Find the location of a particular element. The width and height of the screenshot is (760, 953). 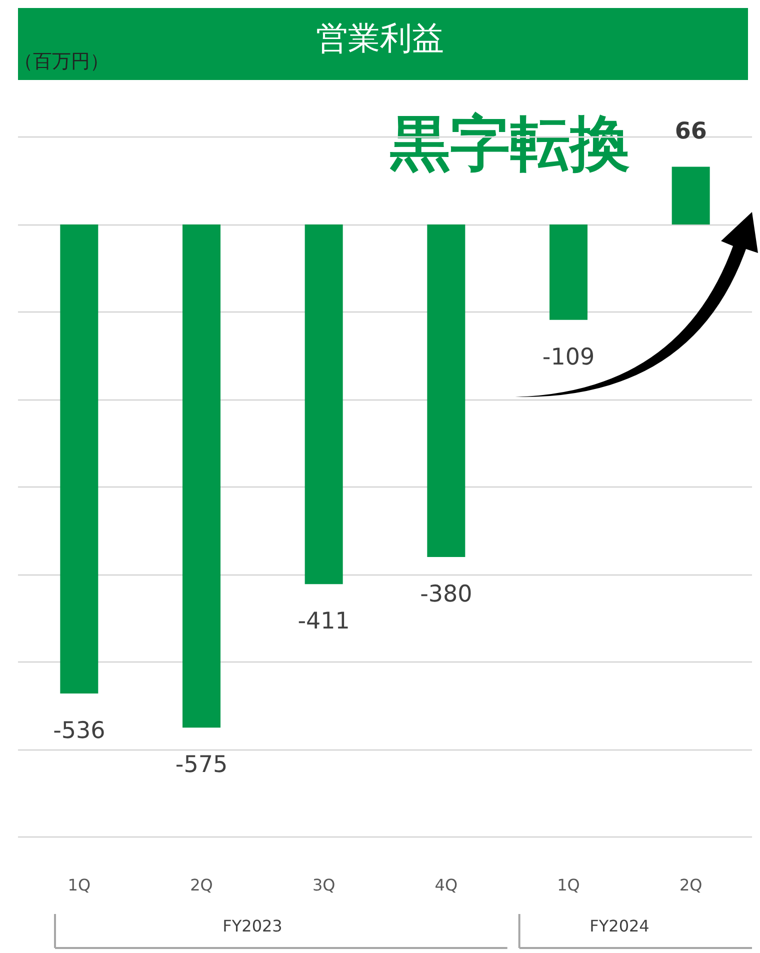

text: FY2024 is located at coordinates (620, 926).